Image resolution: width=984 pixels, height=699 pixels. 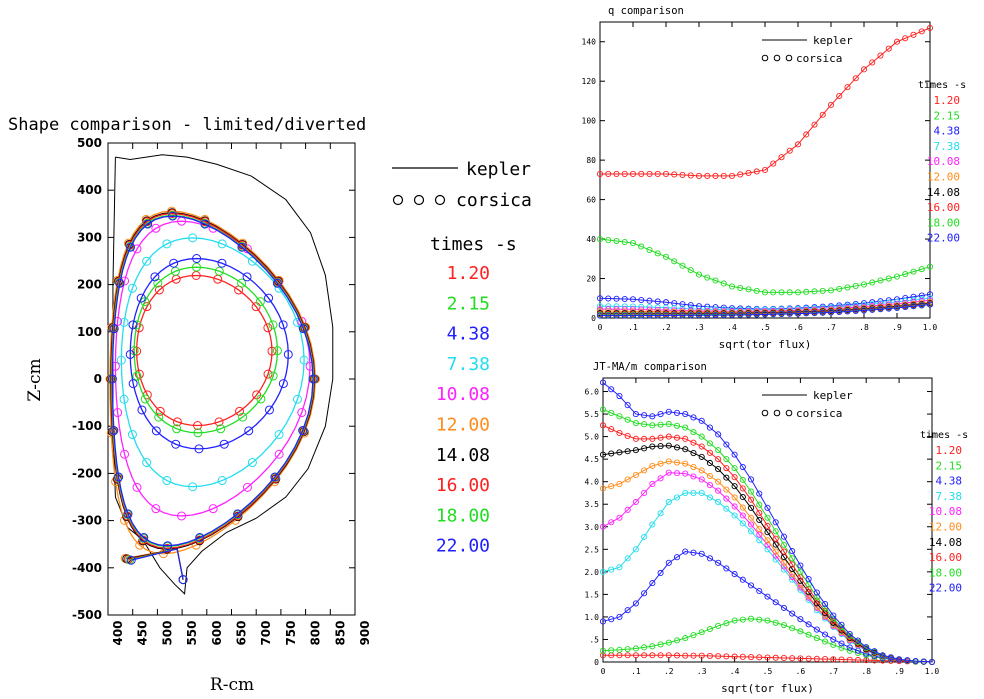 What do you see at coordinates (592, 617) in the screenshot?
I see `y-tick-label: 1.0` at bounding box center [592, 617].